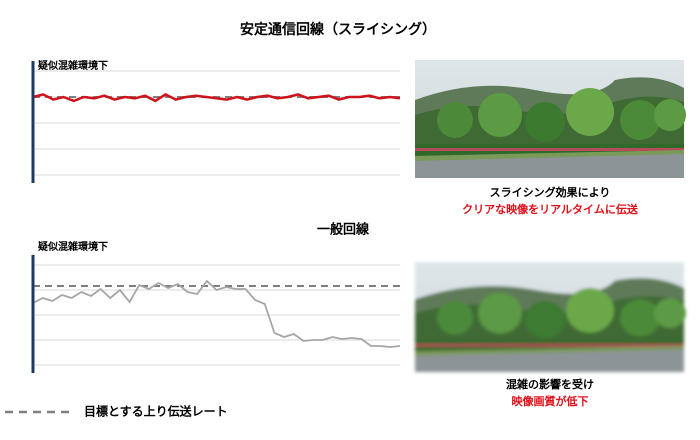 Image resolution: width=700 pixels, height=440 pixels. Describe the element at coordinates (338, 29) in the screenshot. I see `page-title: 安定通信回線（スライシング）` at that location.